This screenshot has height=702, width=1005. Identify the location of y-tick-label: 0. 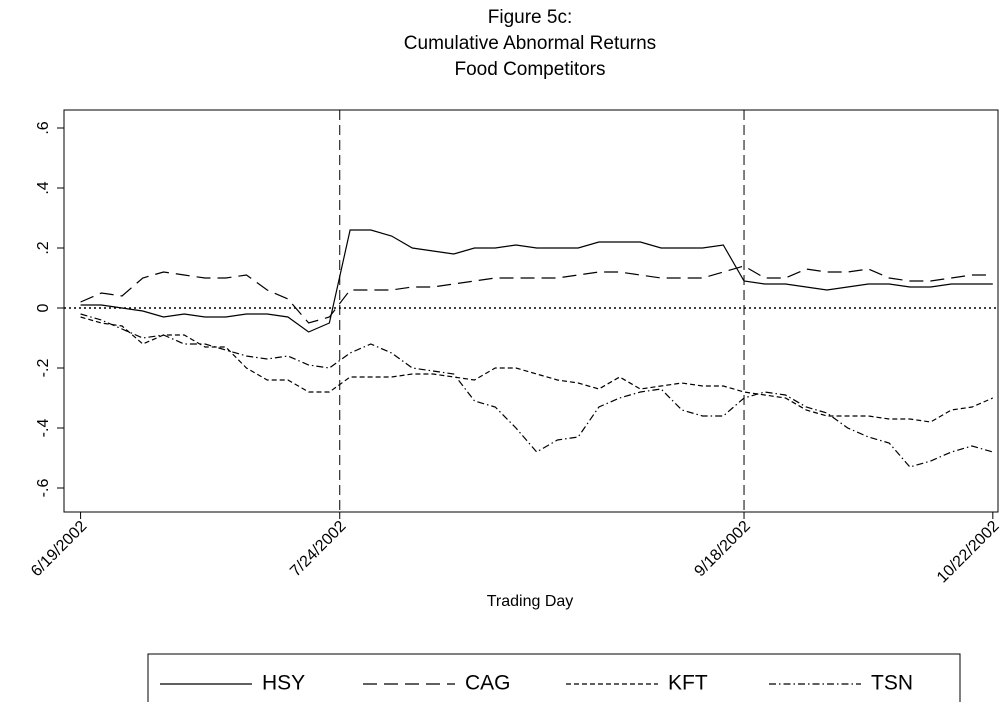
(43, 307).